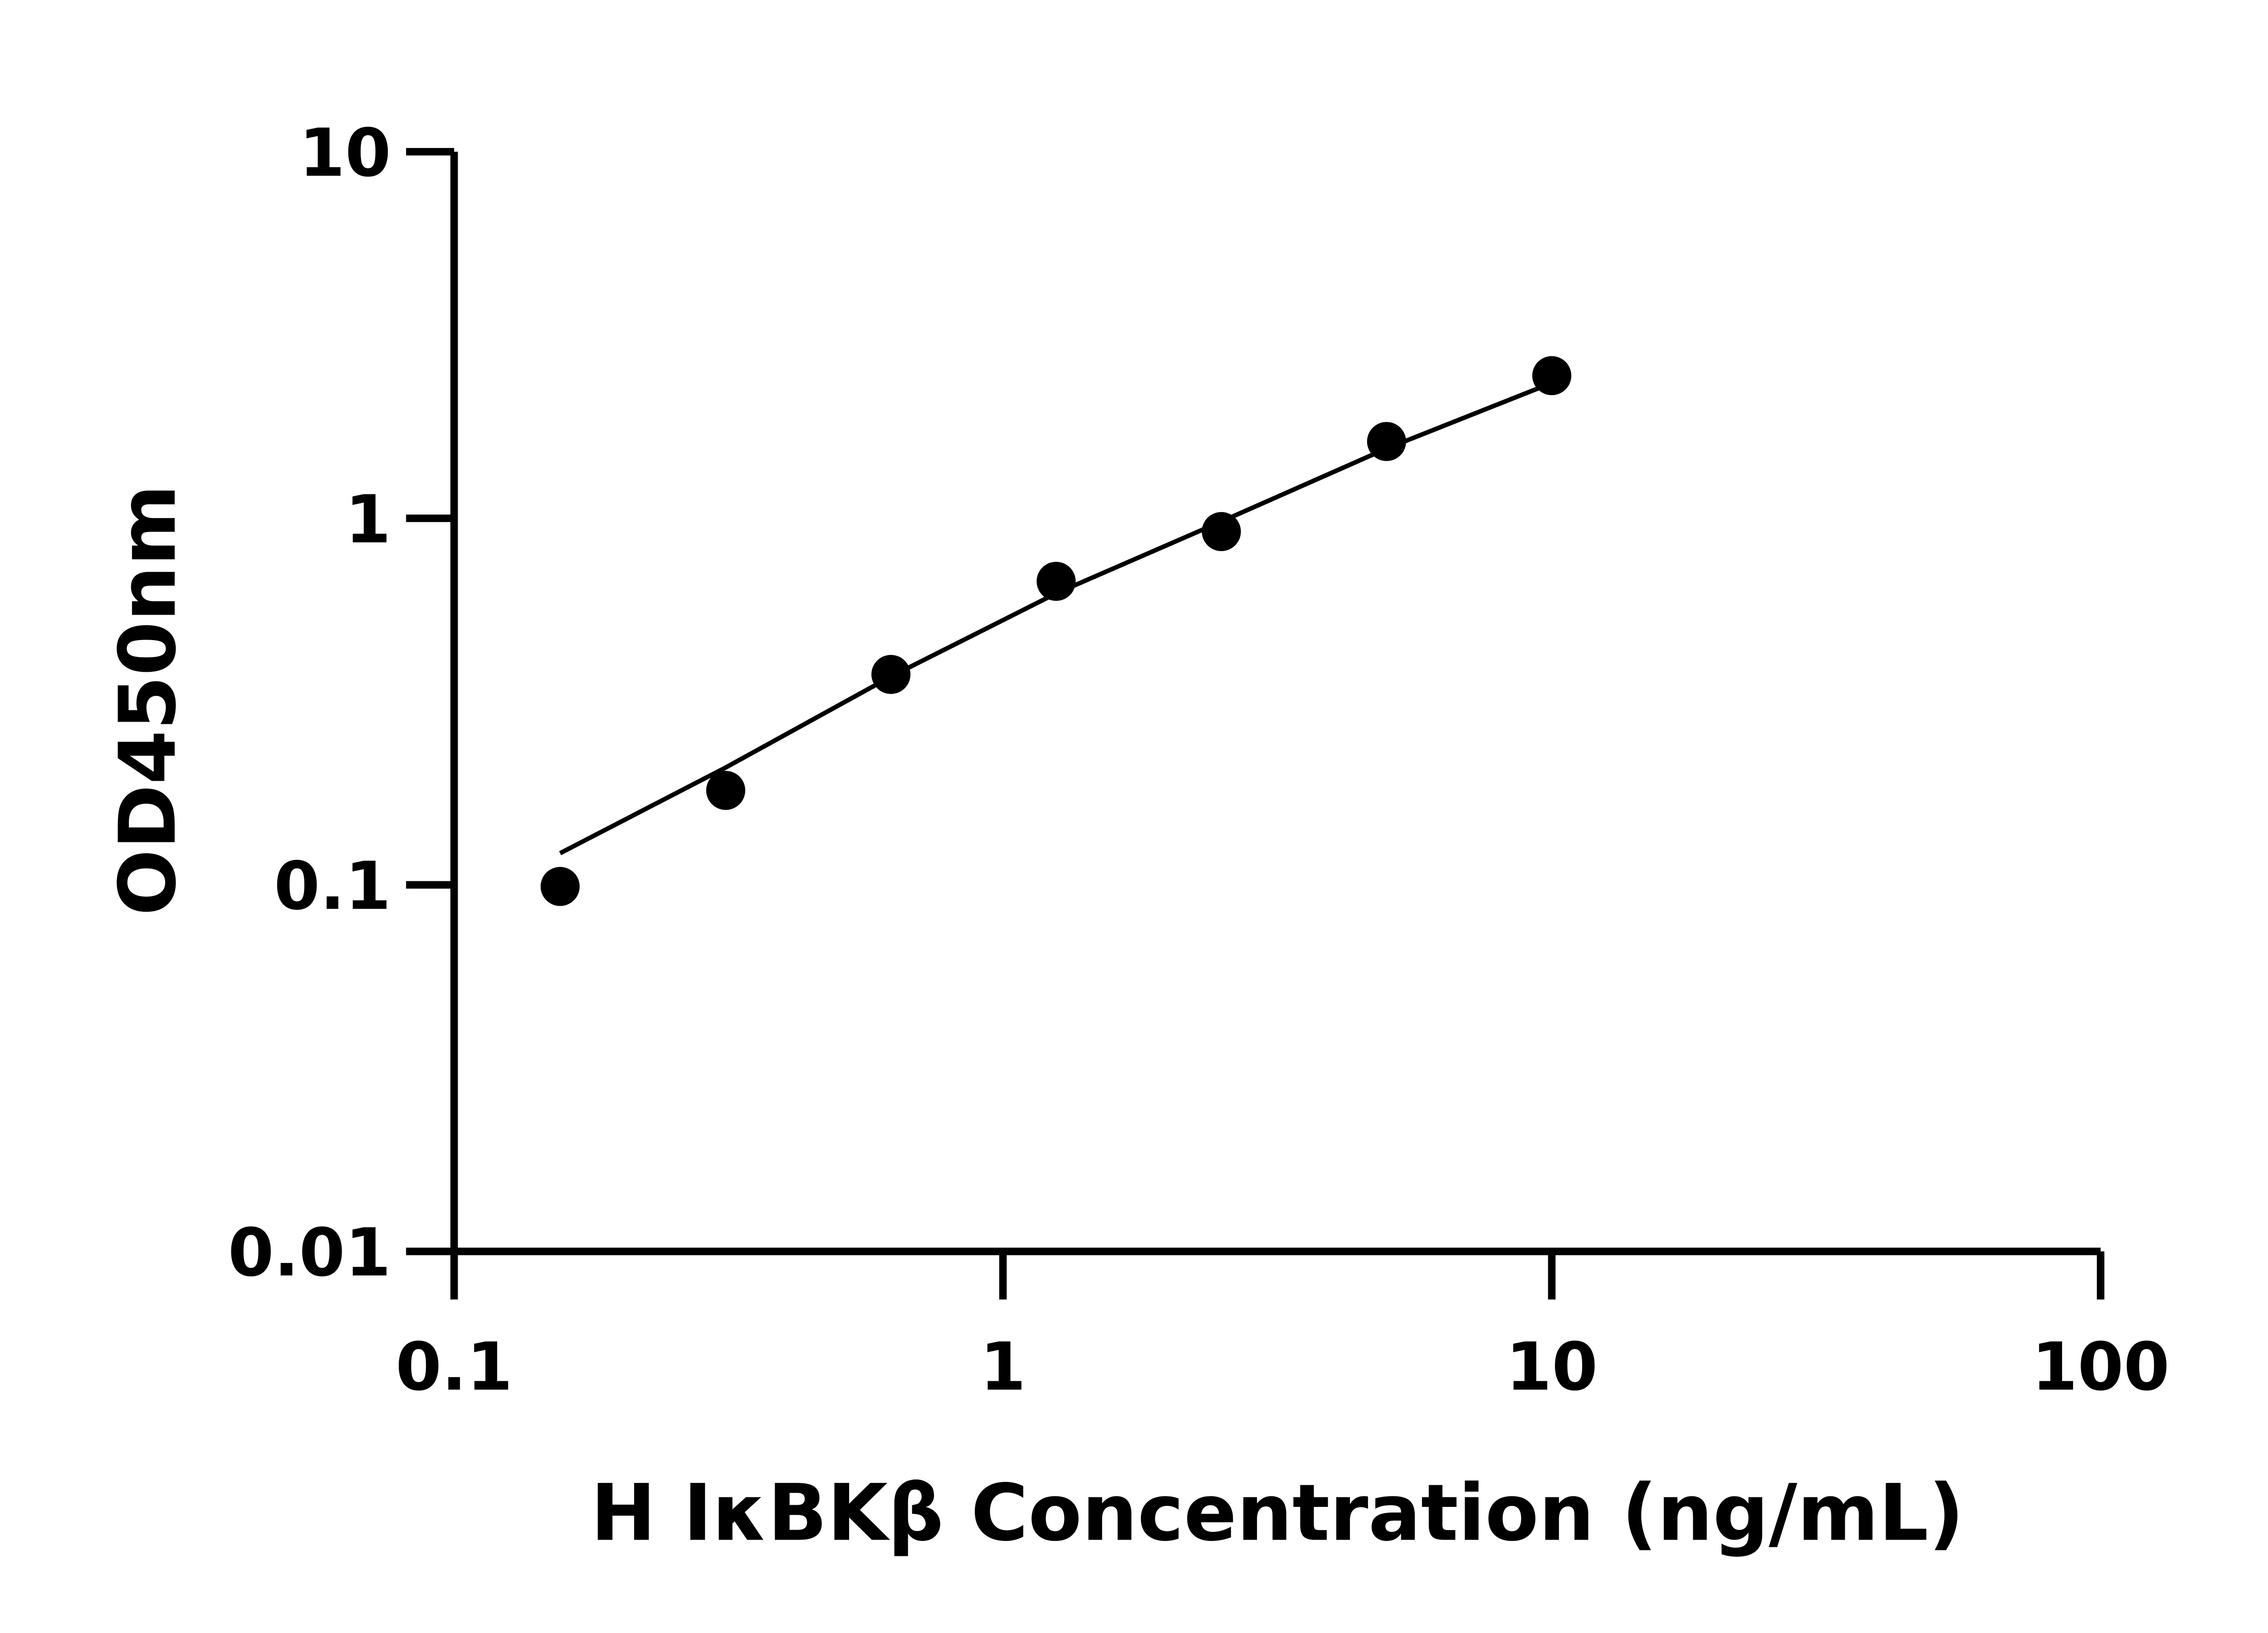  I want to click on y-axis-label: OD450nm, so click(147, 700).